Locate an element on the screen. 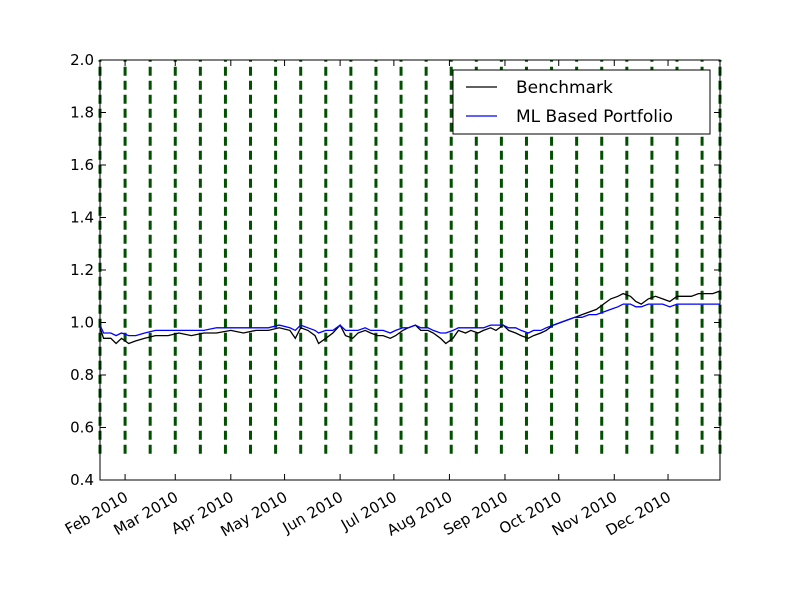 The width and height of the screenshot is (800, 600). series-line-benchmark is located at coordinates (410, 317).